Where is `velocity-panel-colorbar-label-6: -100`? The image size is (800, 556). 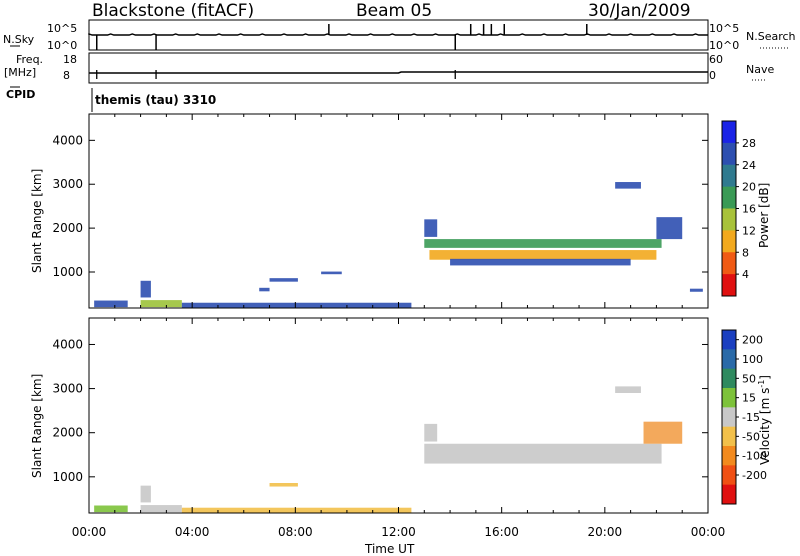 velocity-panel-colorbar-label-6: -100 is located at coordinates (754, 456).